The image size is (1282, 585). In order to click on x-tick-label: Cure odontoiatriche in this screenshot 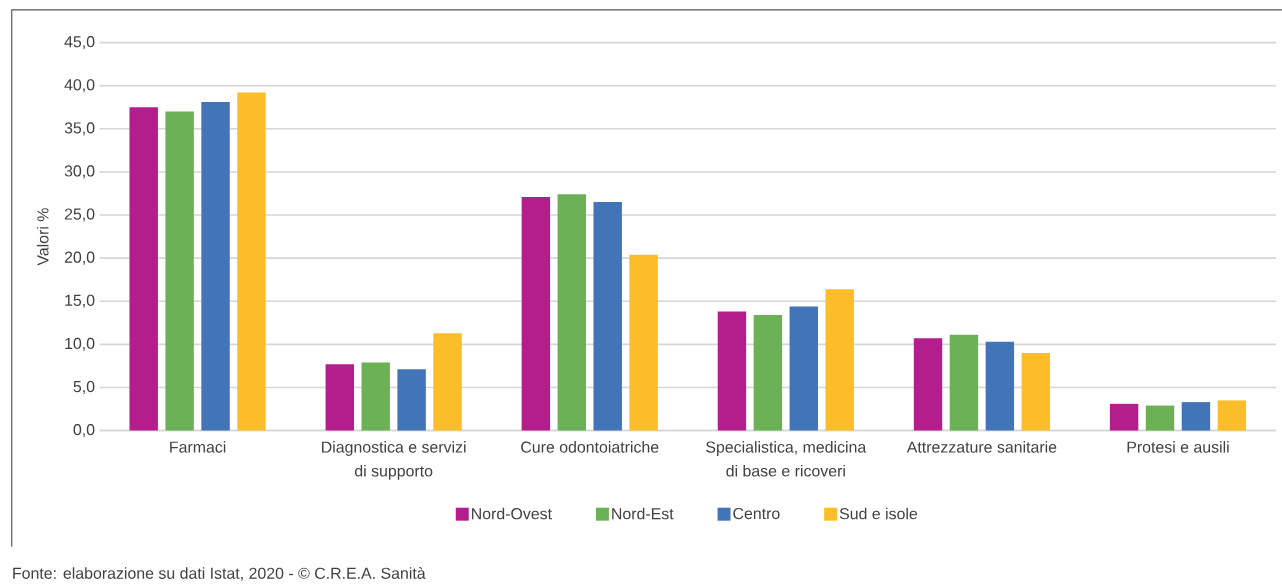, I will do `click(590, 447)`.